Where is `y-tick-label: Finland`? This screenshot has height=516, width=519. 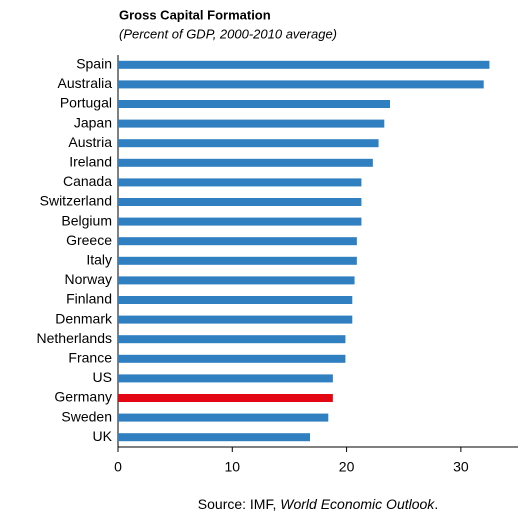 y-tick-label: Finland is located at coordinates (89, 299).